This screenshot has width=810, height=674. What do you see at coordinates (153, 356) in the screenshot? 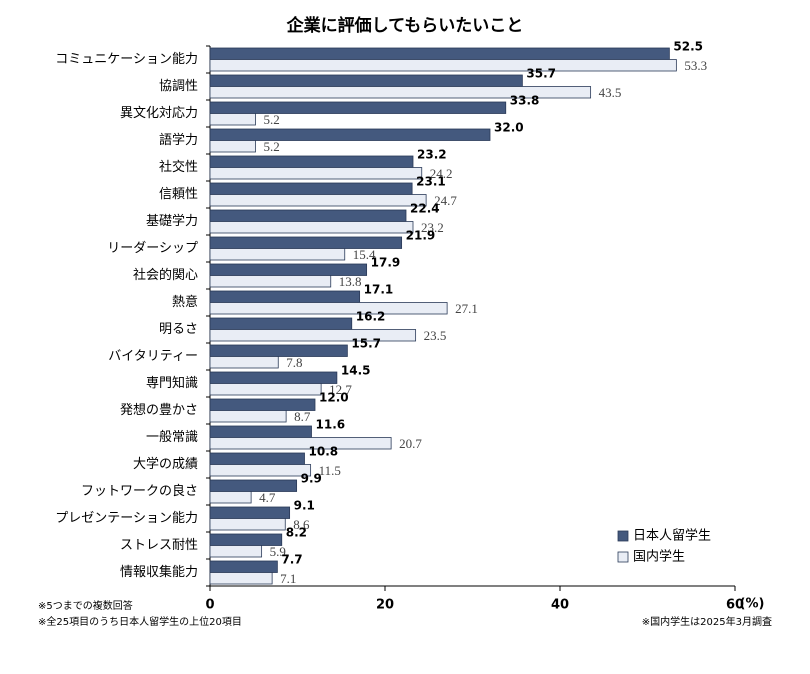
I see `y-tick-label: バイタリティー` at bounding box center [153, 356].